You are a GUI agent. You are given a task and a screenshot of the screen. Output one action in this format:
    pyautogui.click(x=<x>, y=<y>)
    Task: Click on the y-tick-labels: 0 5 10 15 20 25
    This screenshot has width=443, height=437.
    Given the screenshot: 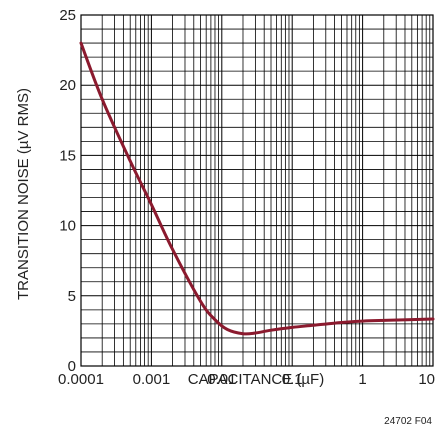 What is the action you would take?
    pyautogui.click(x=67, y=191)
    